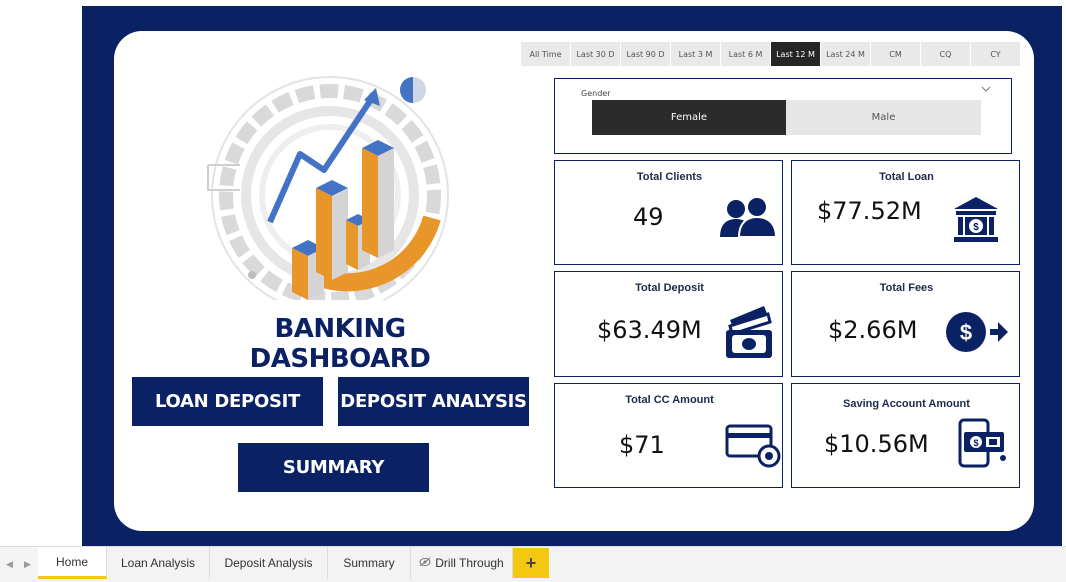 Image resolution: width=1066 pixels, height=582 pixels. What do you see at coordinates (895, 54) in the screenshot?
I see `slicer-cm: CM` at bounding box center [895, 54].